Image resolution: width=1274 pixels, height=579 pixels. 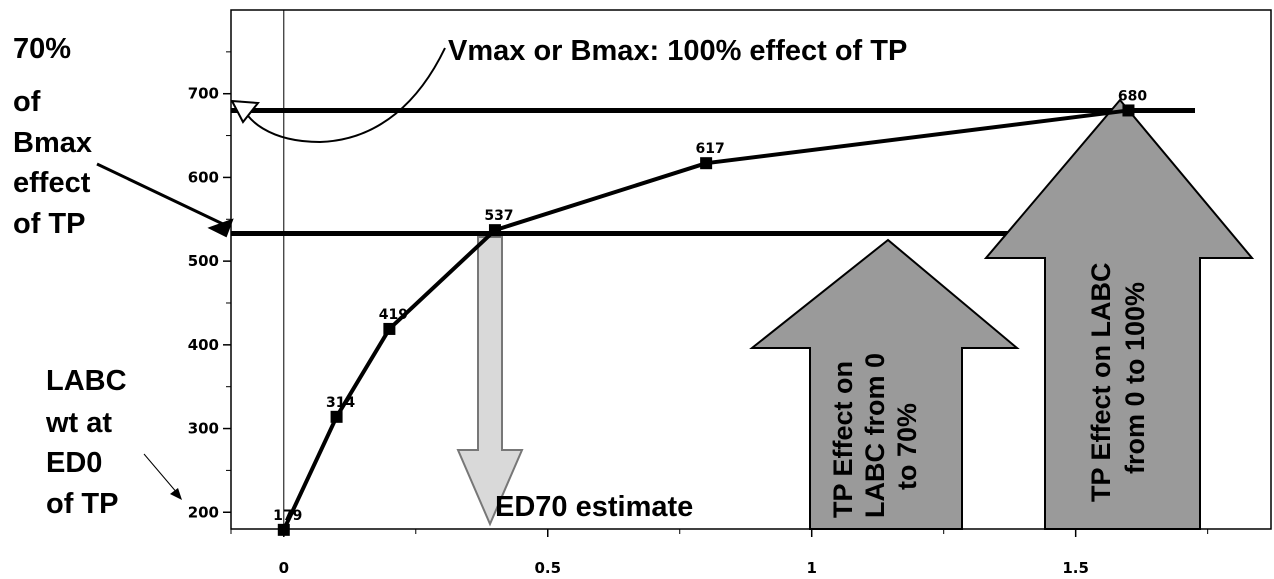 I want to click on data-label: 314, so click(x=340, y=403).